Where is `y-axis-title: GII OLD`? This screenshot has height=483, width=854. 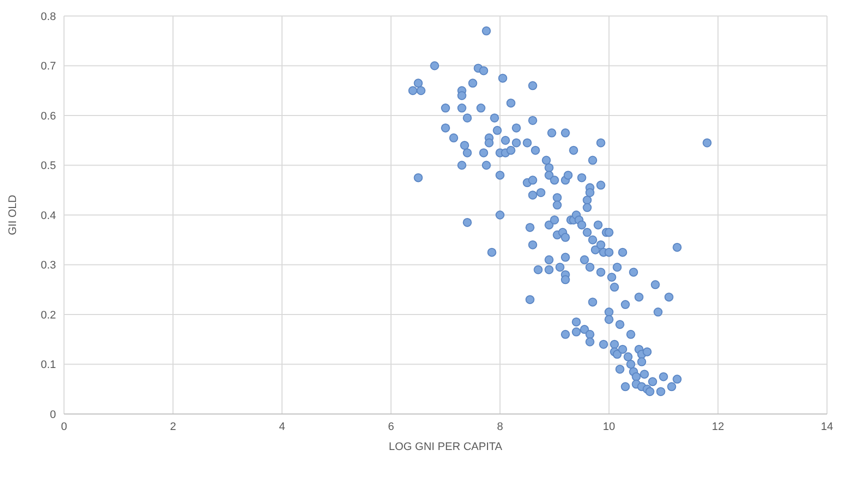
y-axis-title: GII OLD is located at coordinates (12, 215).